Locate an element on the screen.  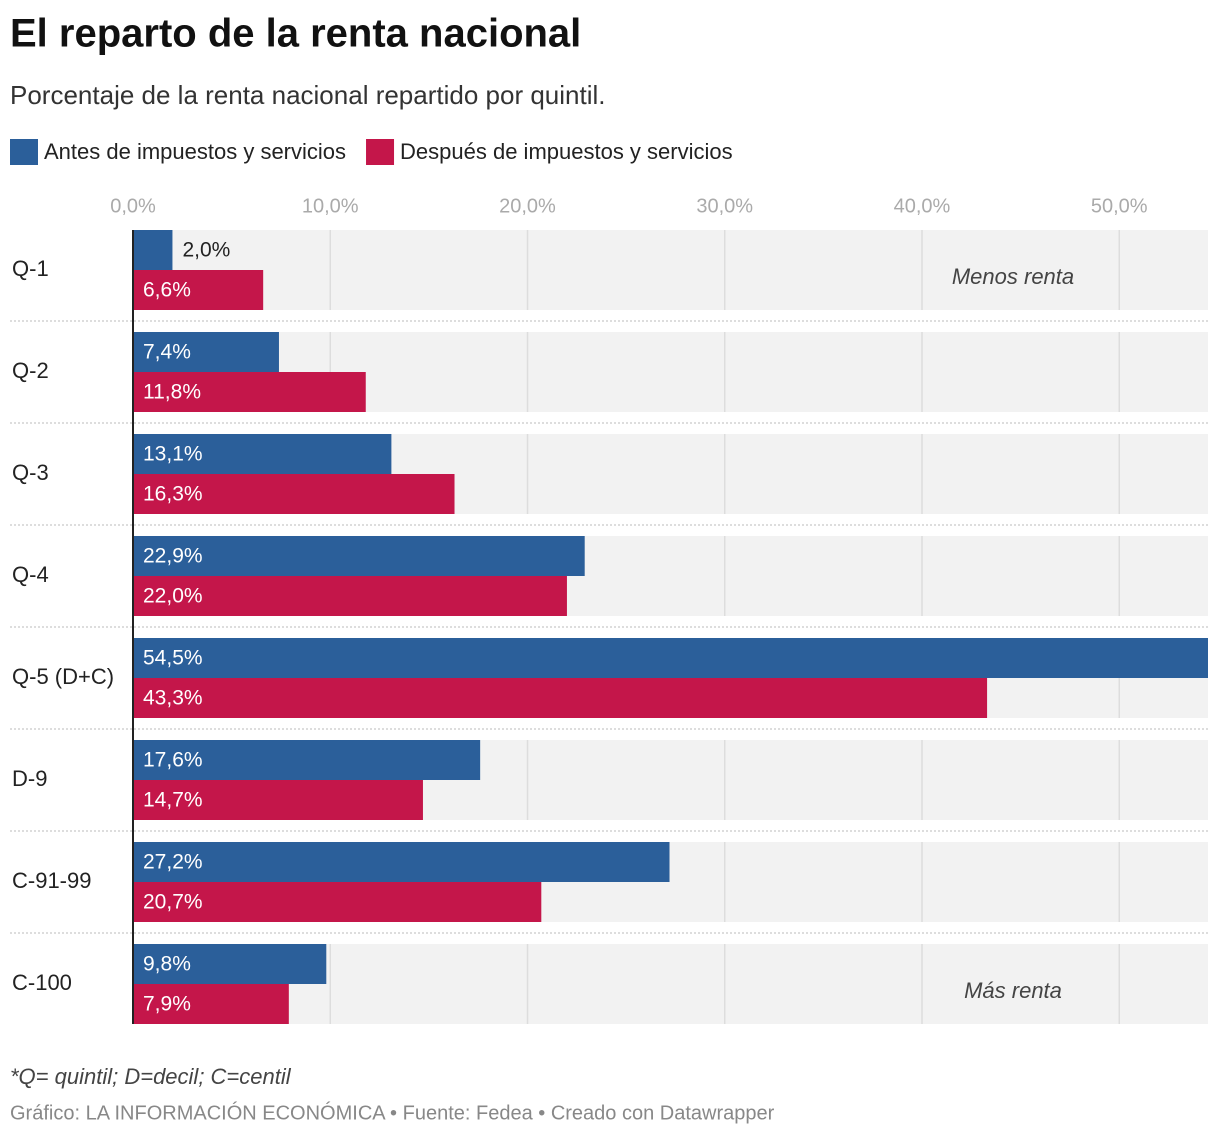
y-tick-label: Q-2 is located at coordinates (30, 370).